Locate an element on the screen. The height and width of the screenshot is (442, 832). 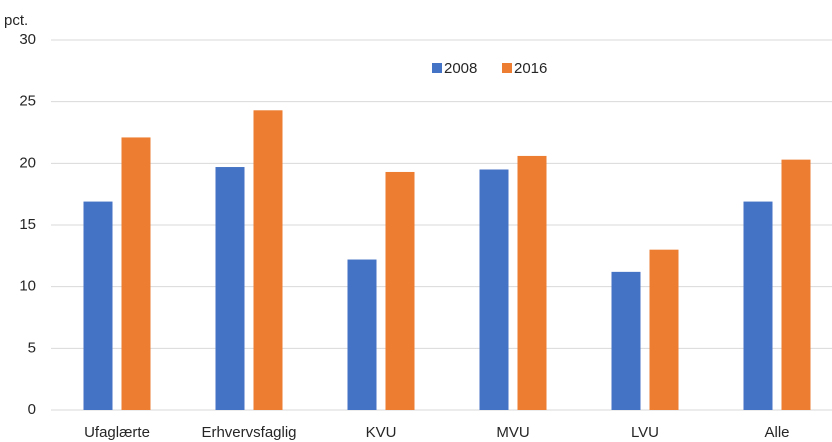
x-tick-label: Alle is located at coordinates (776, 432).